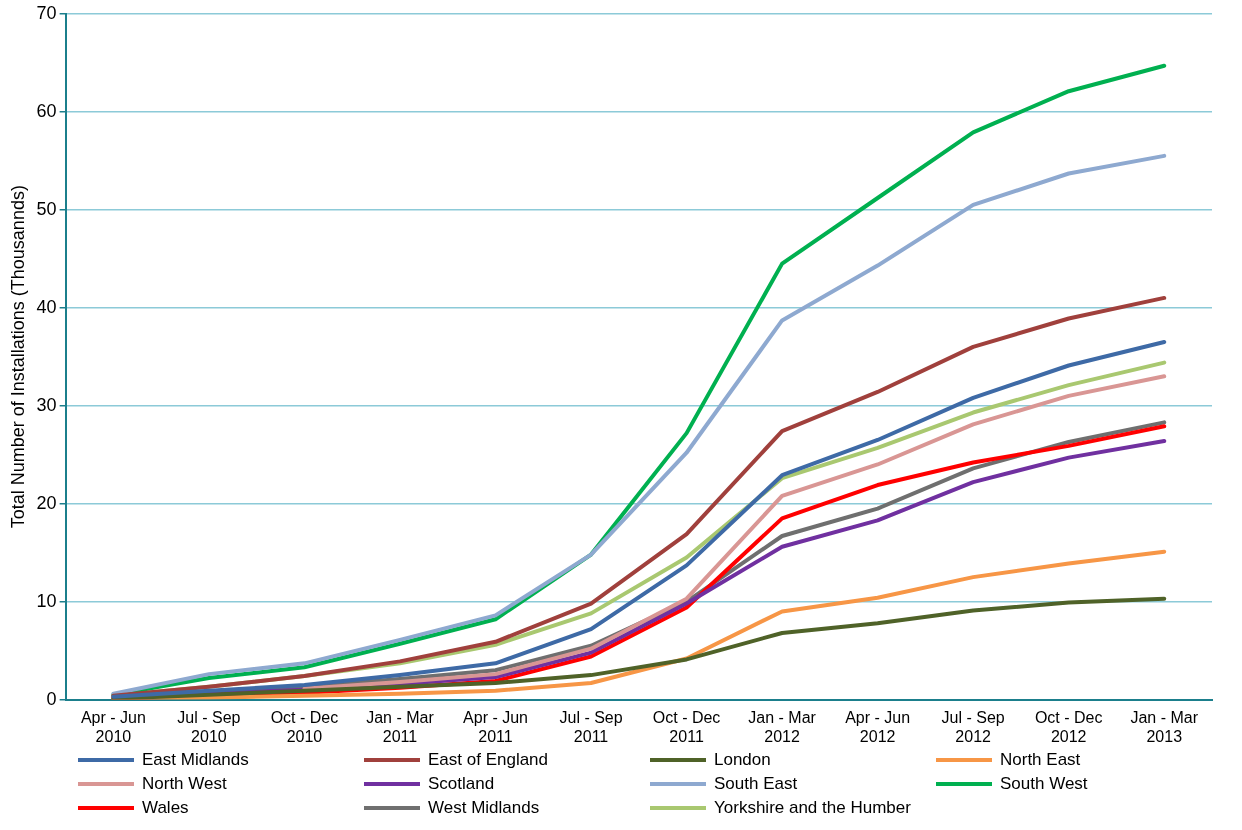 The width and height of the screenshot is (1242, 830). I want to click on legend-label: West Midlands, so click(484, 808).